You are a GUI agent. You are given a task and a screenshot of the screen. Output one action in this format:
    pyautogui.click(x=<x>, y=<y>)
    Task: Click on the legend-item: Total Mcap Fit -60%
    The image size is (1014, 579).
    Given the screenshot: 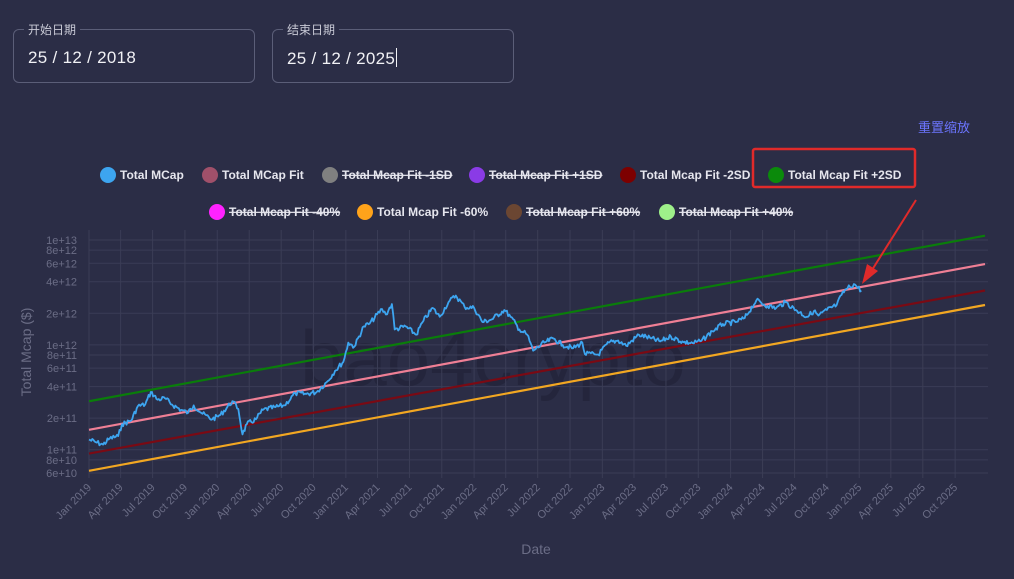 What is the action you would take?
    pyautogui.click(x=422, y=212)
    